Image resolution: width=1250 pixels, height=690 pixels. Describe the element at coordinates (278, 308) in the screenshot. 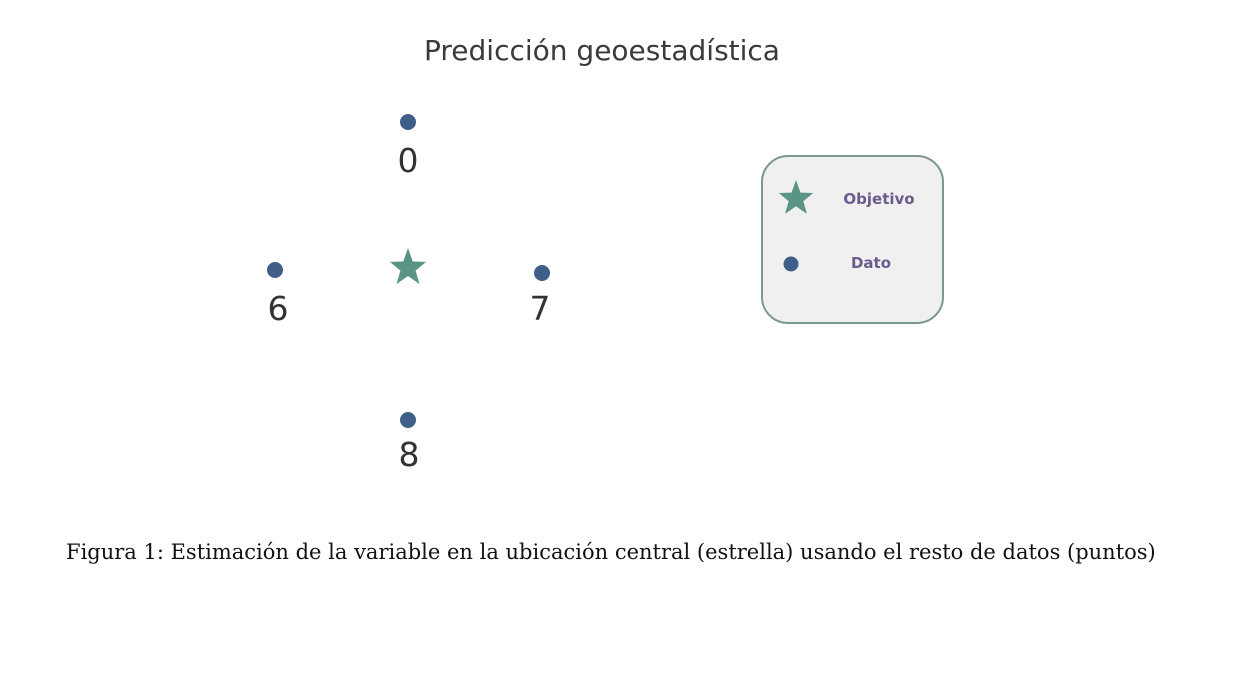

I see `data-point-label-6: 6` at that location.